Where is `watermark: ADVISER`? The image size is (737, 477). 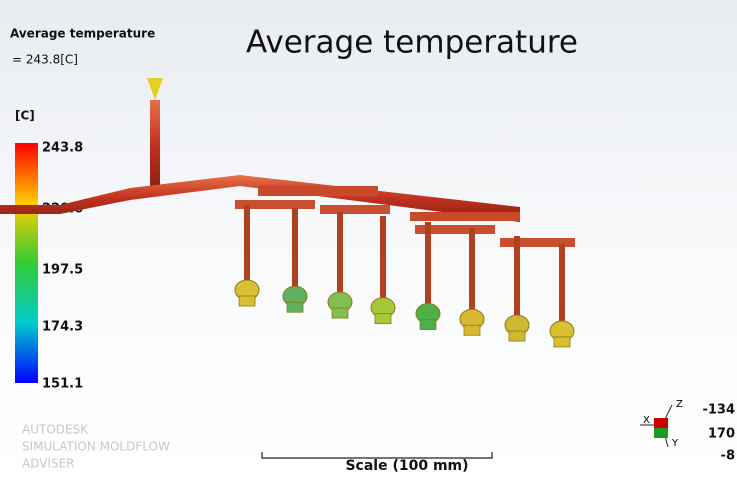 watermark: ADVISER is located at coordinates (48, 464).